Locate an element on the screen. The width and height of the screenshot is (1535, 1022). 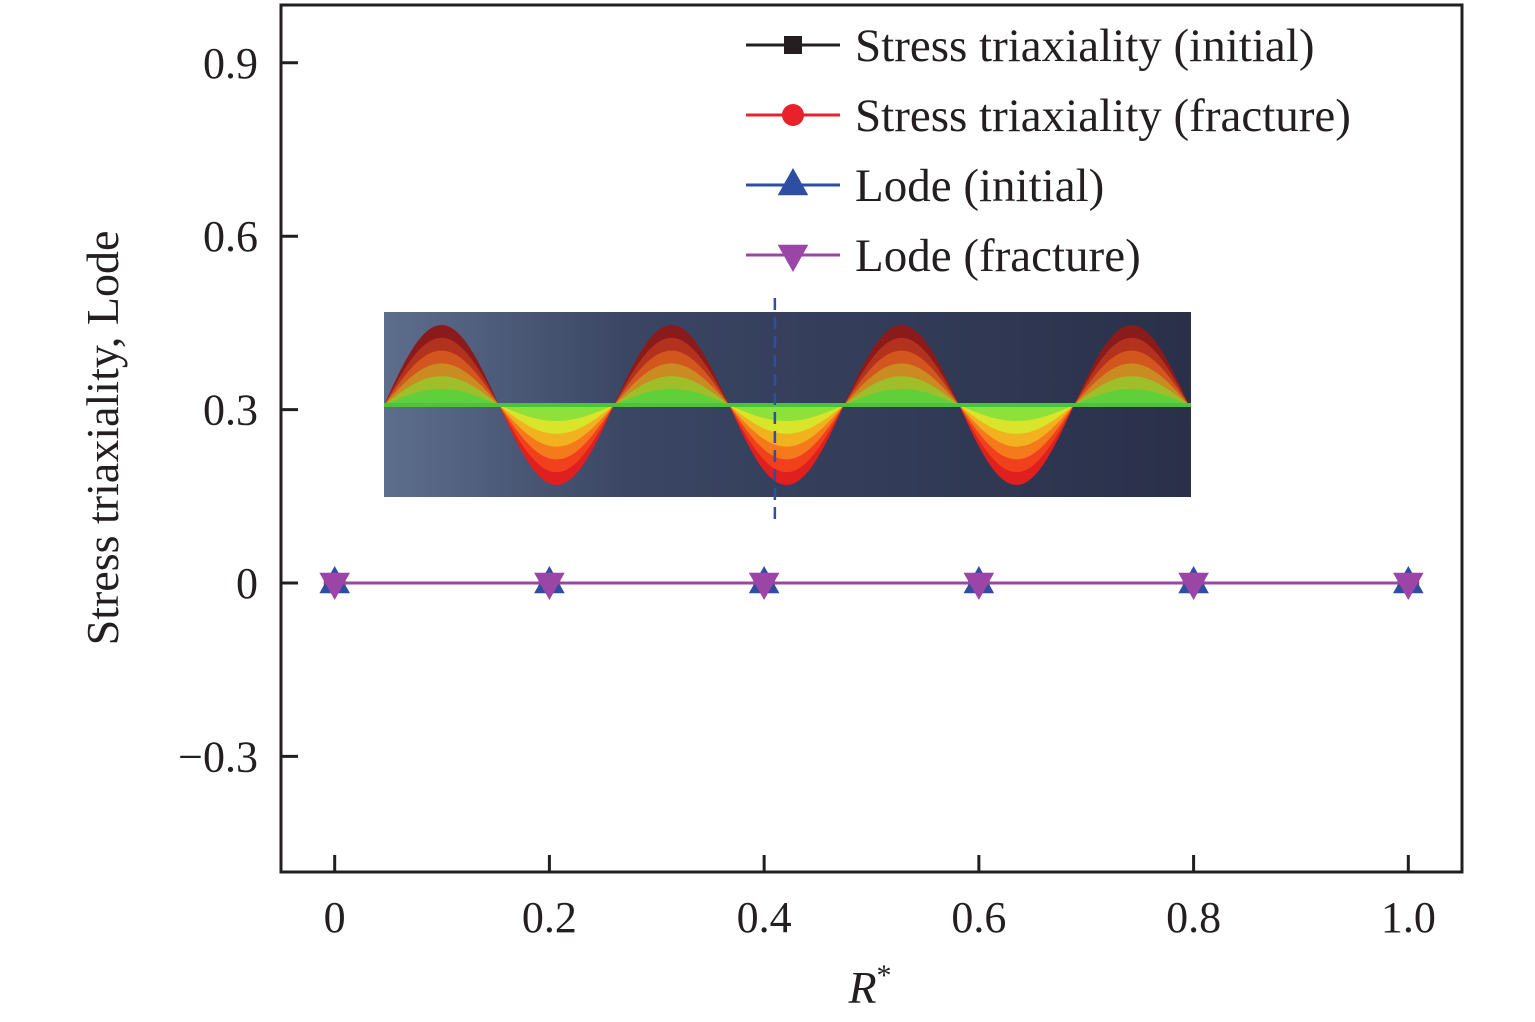
x-tick-label: 0.6 is located at coordinates (978, 917).